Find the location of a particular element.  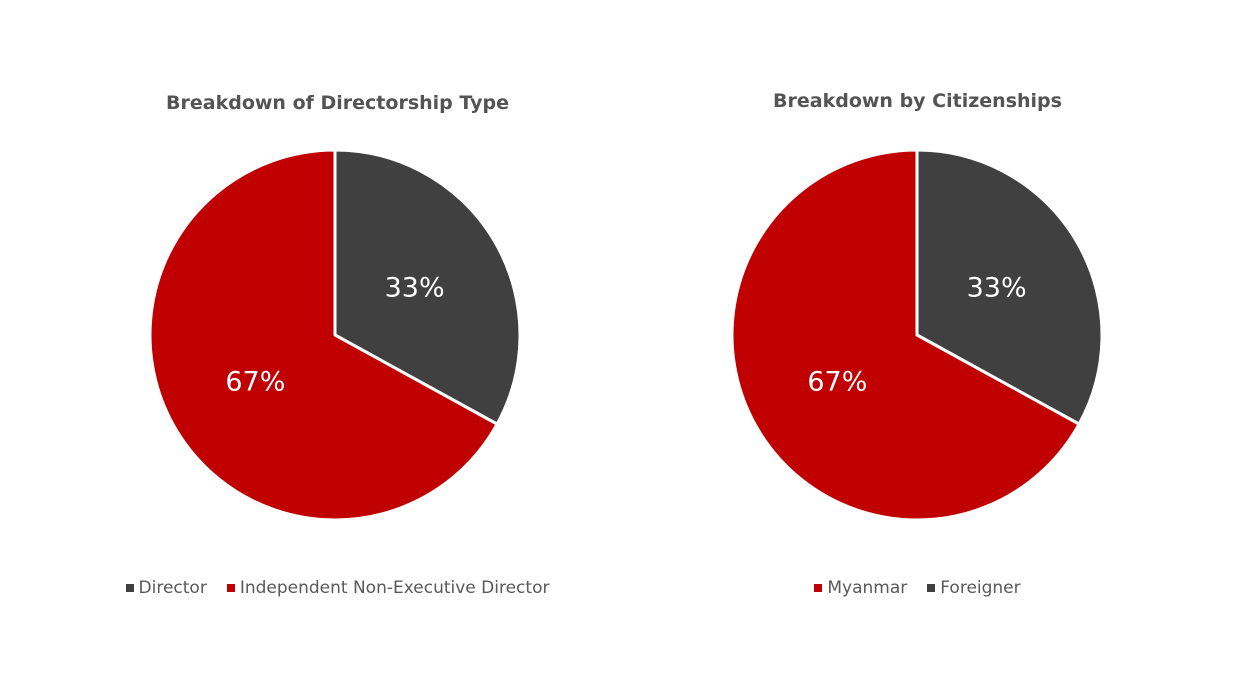

legend-label: Foreigner is located at coordinates (980, 588).